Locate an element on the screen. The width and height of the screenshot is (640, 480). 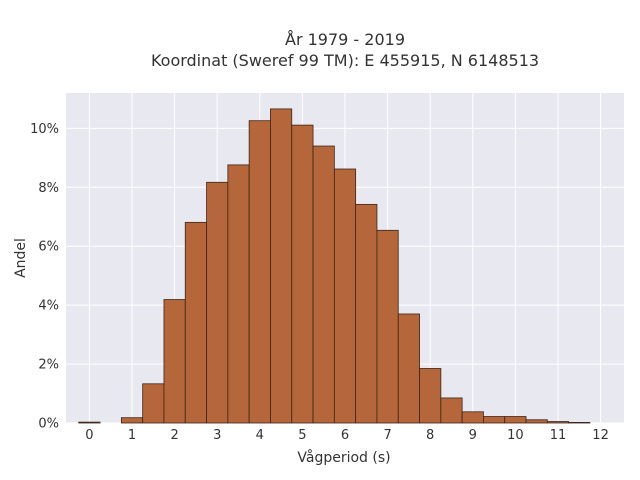
x-tick-label: 9 is located at coordinates (473, 435).